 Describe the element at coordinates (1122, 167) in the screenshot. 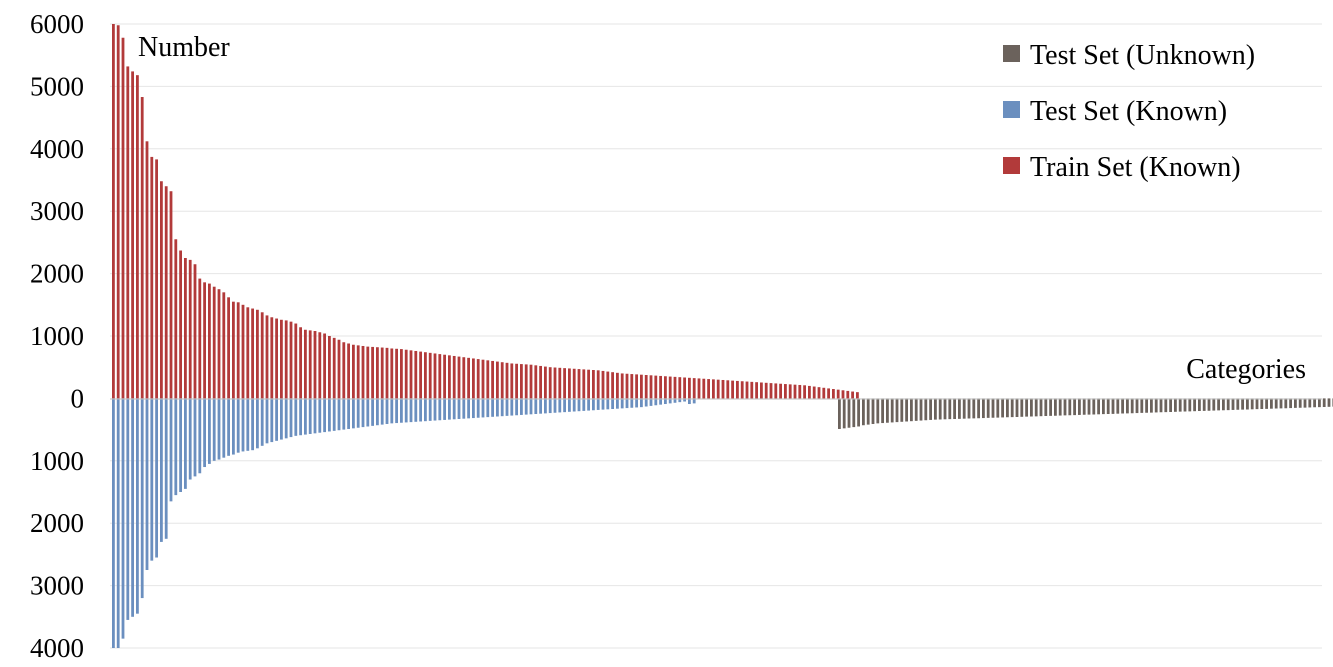

I see `legend-entry-train-known: Train Set (Known)` at that location.